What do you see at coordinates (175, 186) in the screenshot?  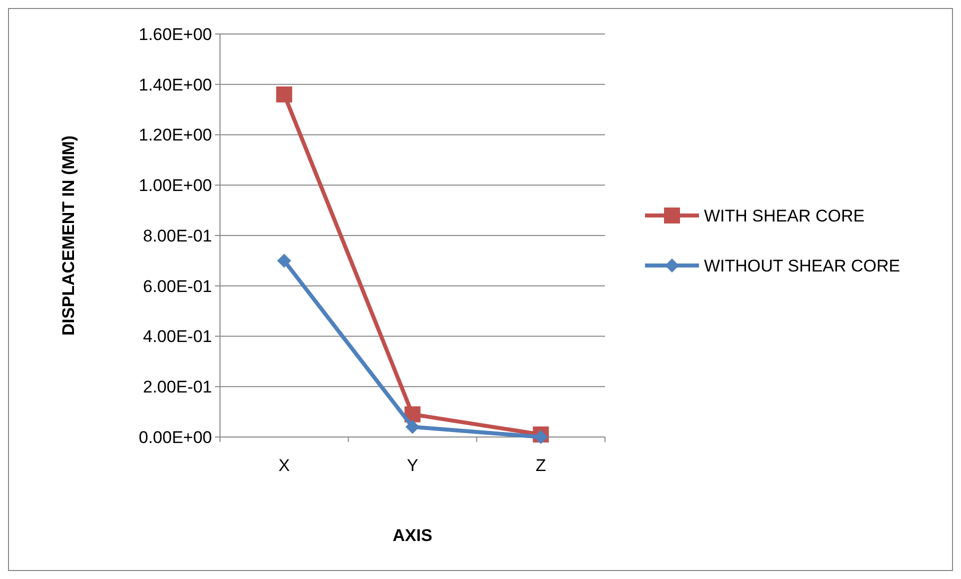 I see `y-tick-label: 1.00E+00` at bounding box center [175, 186].